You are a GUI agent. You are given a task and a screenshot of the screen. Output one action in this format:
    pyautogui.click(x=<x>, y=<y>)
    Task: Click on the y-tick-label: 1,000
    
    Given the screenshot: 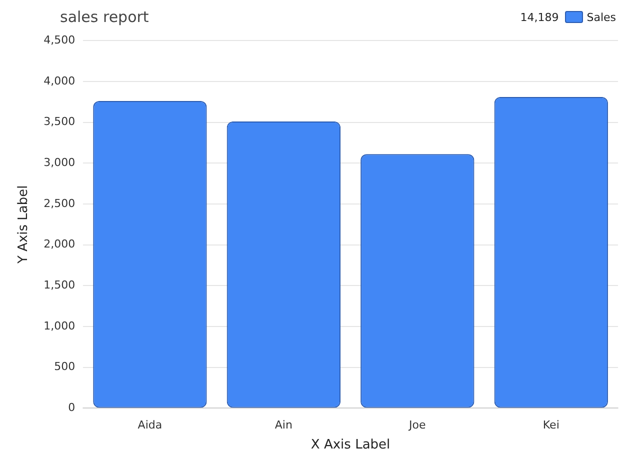 What is the action you would take?
    pyautogui.click(x=60, y=325)
    